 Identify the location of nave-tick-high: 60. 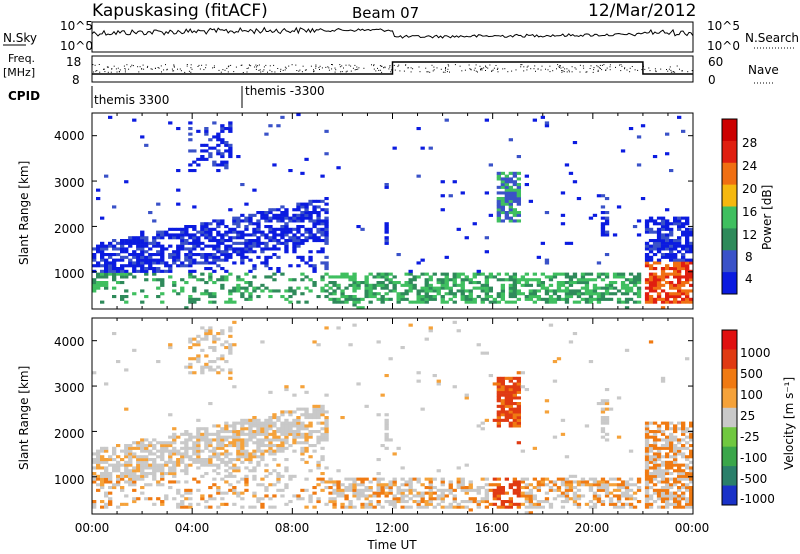
(715, 62).